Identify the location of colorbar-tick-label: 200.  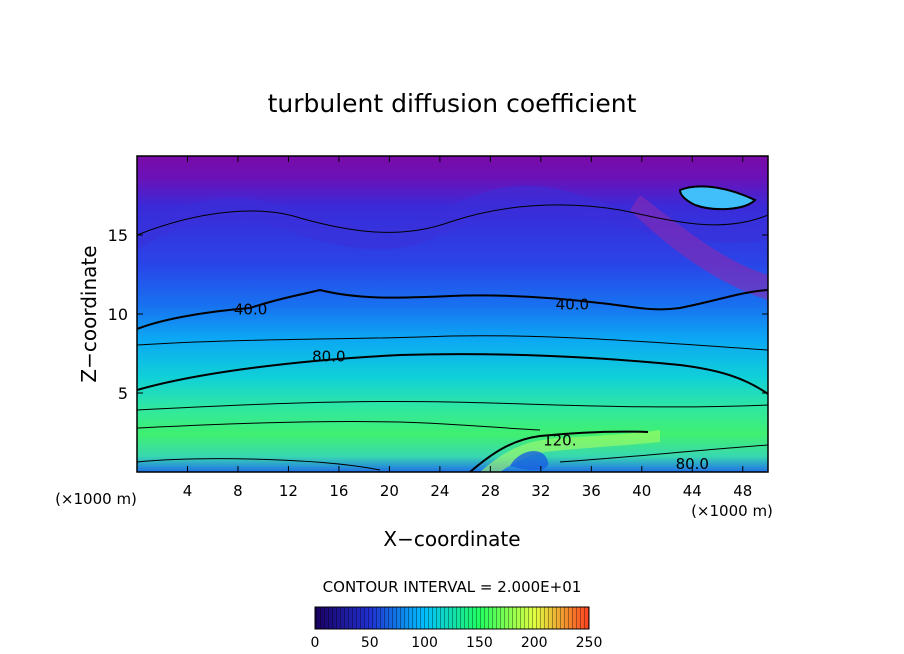
(534, 643).